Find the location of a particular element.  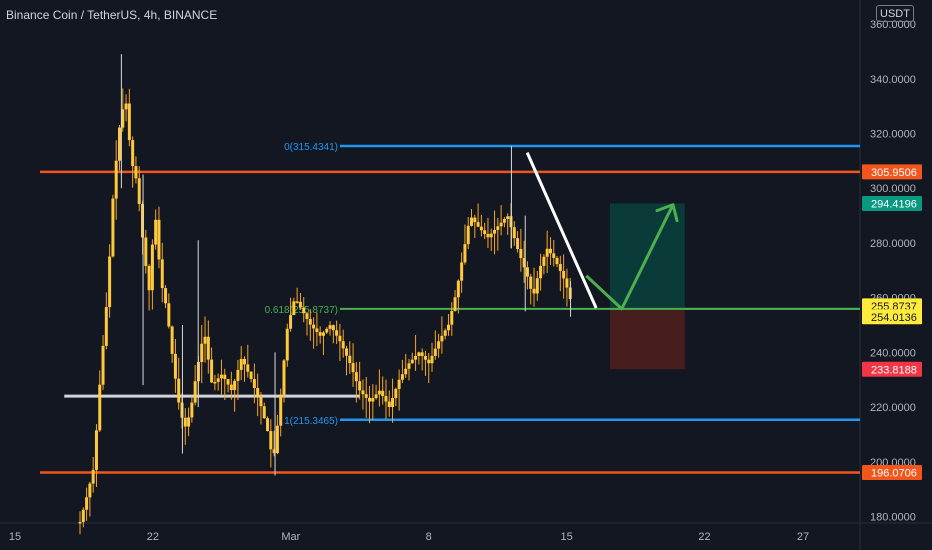

fib-level-label: 0.618(255.8737) is located at coordinates (301, 310).